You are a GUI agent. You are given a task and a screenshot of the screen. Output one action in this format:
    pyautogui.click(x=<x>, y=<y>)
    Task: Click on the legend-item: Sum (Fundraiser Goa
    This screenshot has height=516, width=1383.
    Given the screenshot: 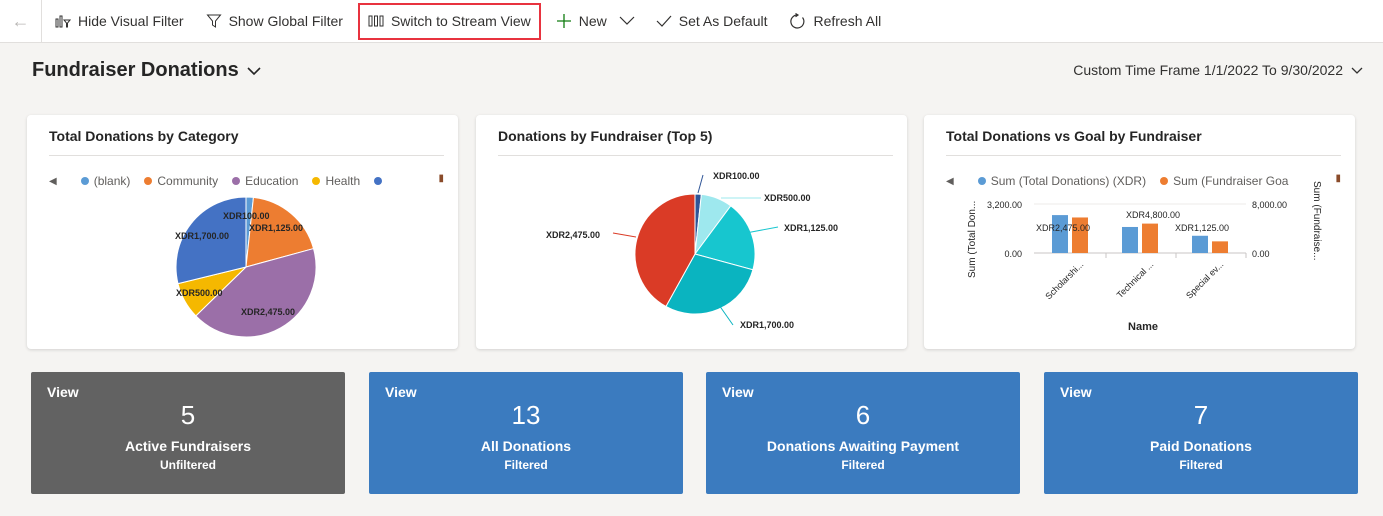 What is the action you would take?
    pyautogui.click(x=1224, y=181)
    